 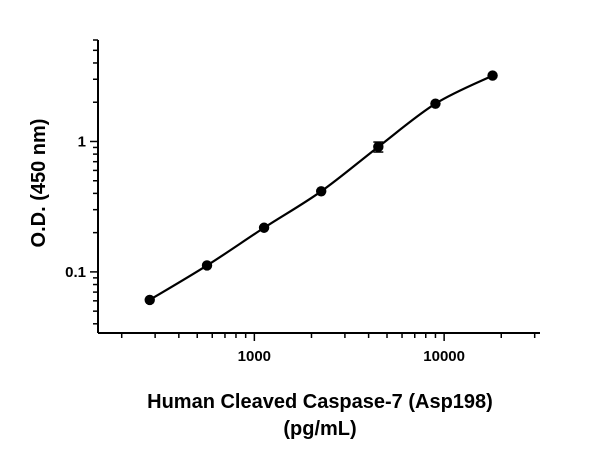 I want to click on y-axis-title: O.D. (450 nm), so click(x=39, y=183).